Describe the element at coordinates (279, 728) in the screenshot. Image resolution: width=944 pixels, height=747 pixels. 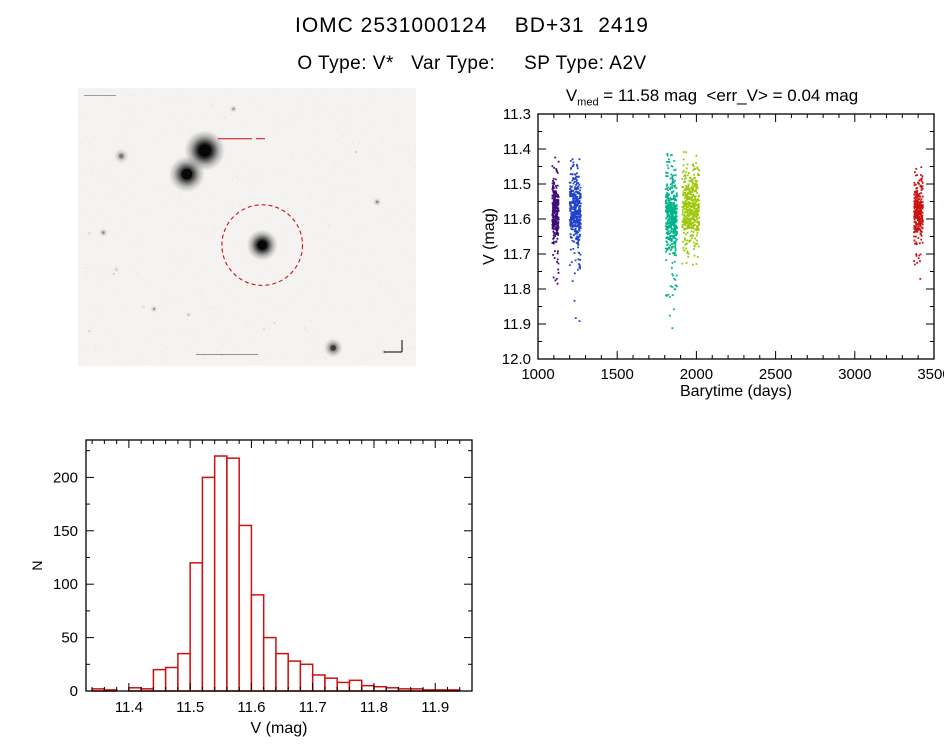
I see `x-axis-label: V (mag)` at that location.